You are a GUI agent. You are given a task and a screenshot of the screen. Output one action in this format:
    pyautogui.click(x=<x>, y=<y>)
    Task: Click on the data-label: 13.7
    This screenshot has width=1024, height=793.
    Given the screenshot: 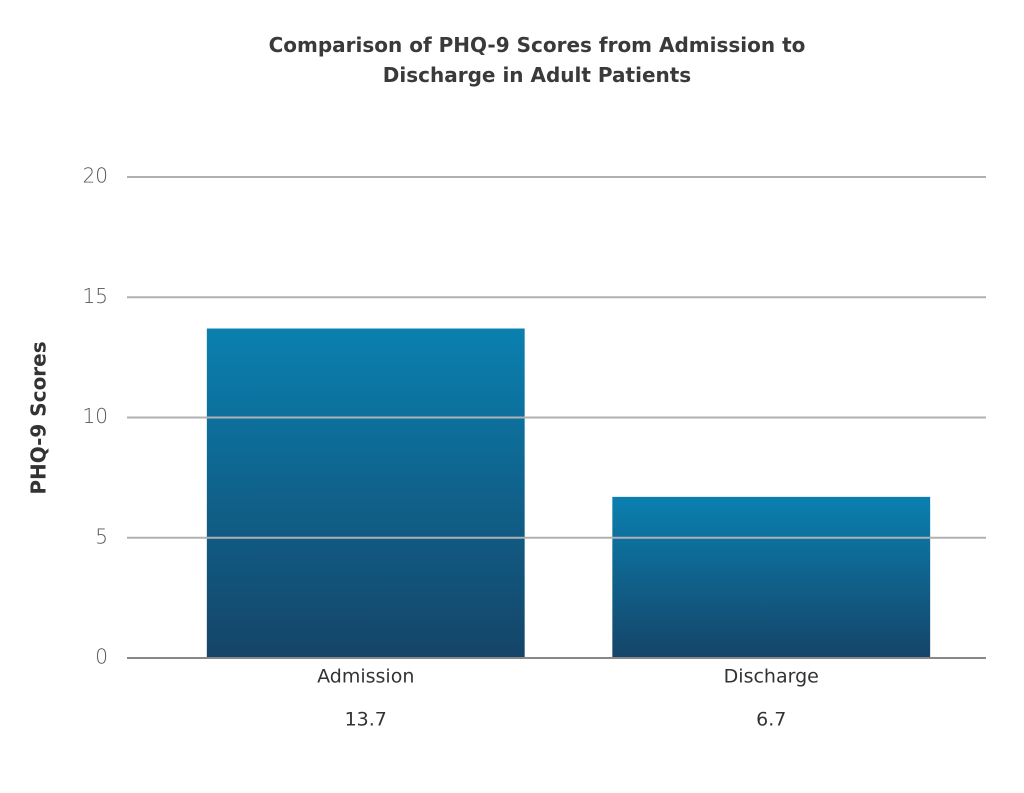 What is the action you would take?
    pyautogui.click(x=366, y=720)
    